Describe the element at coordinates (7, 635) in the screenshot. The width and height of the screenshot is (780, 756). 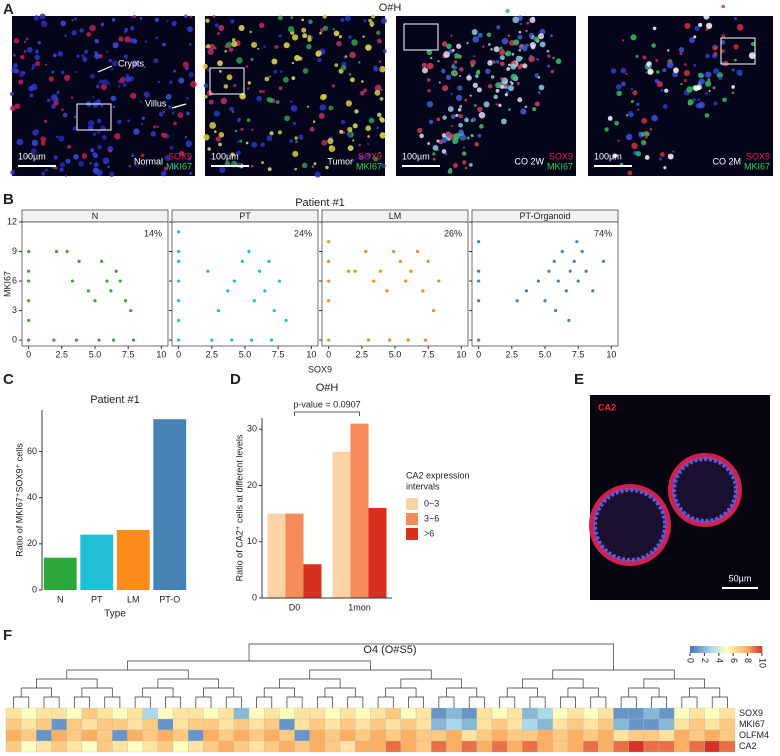
I see `panel-label: F` at that location.